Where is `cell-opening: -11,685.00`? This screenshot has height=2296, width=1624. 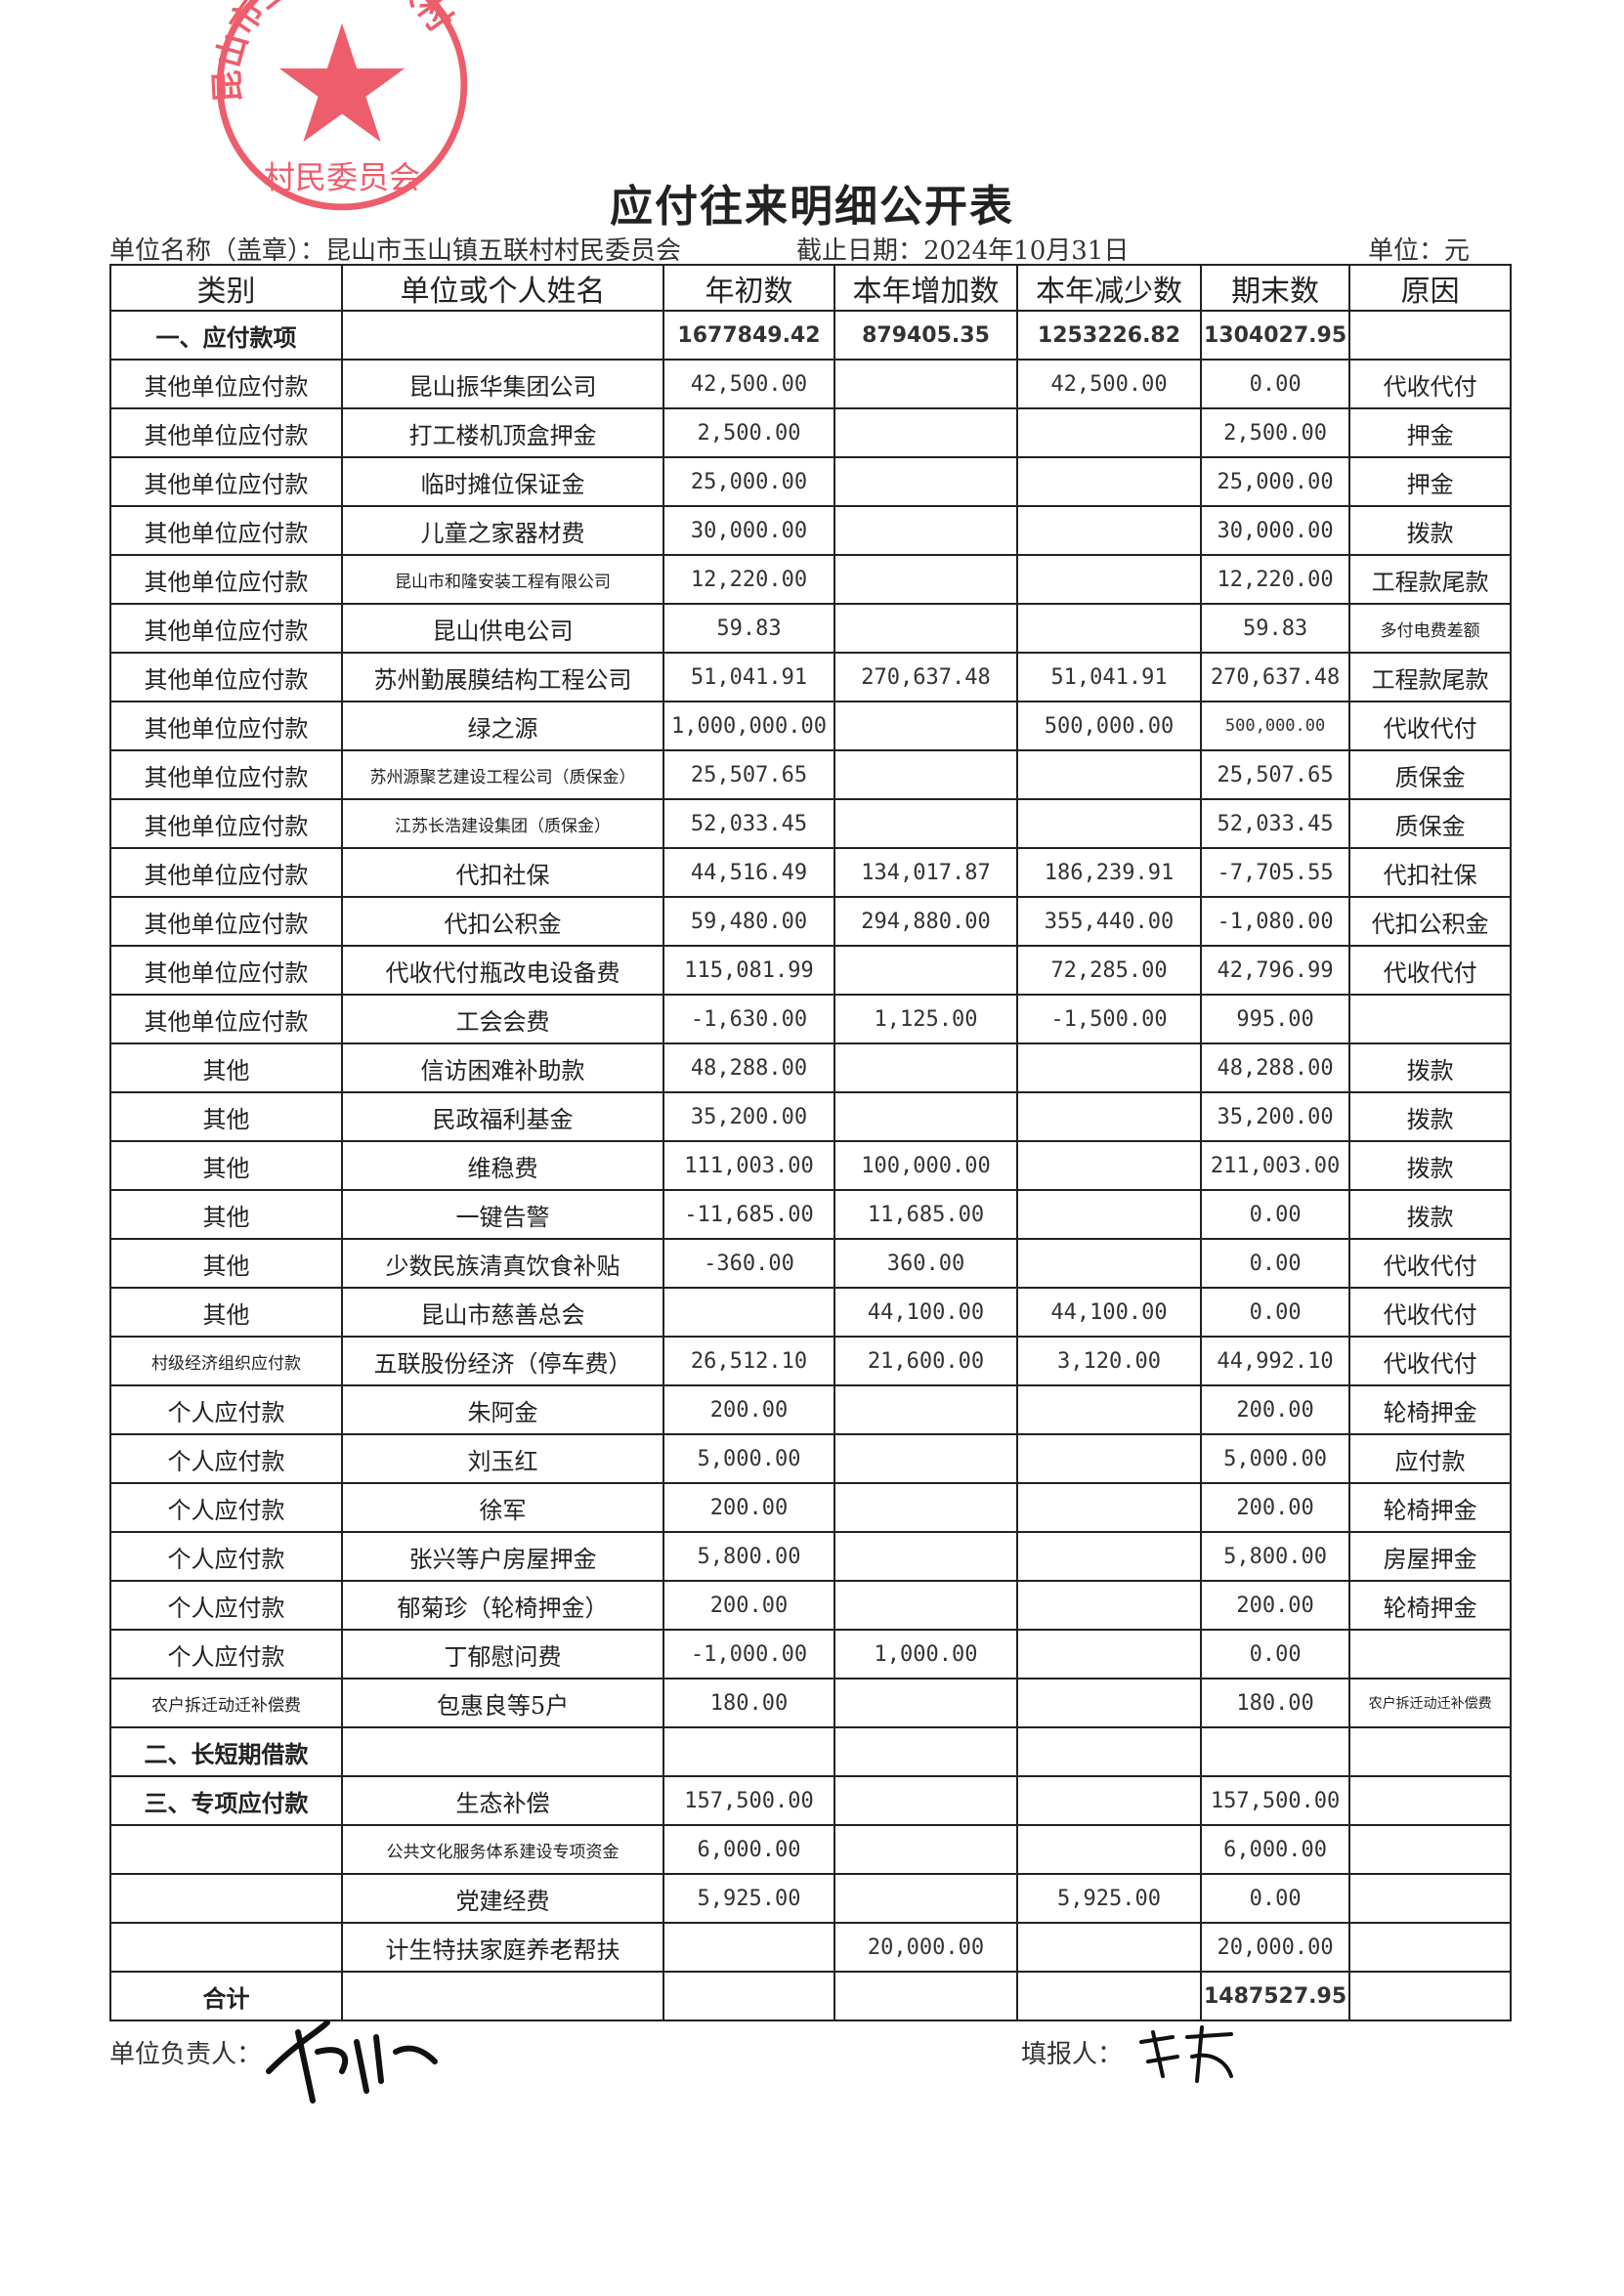 cell-opening: -11,685.00 is located at coordinates (749, 1214).